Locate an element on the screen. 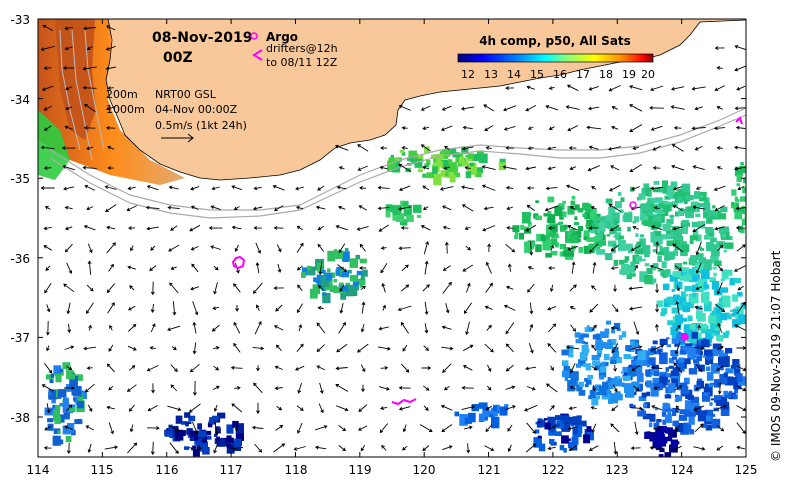 The image size is (790, 492). lat-tick-labels: -33 -34 -35 -36 -37 -38 is located at coordinates (20, 219).